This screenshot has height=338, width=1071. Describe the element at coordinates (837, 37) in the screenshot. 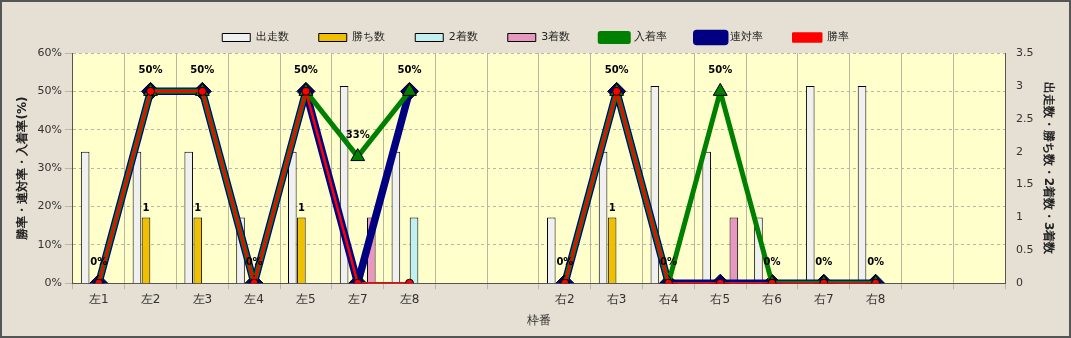

I see `legend-label: 勝率` at that location.